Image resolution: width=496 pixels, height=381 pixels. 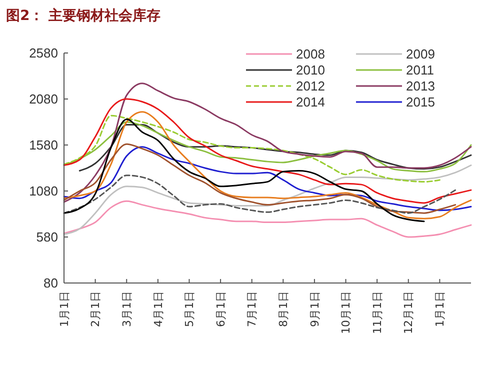 I want to click on legend-label: 2013, so click(x=420, y=86).